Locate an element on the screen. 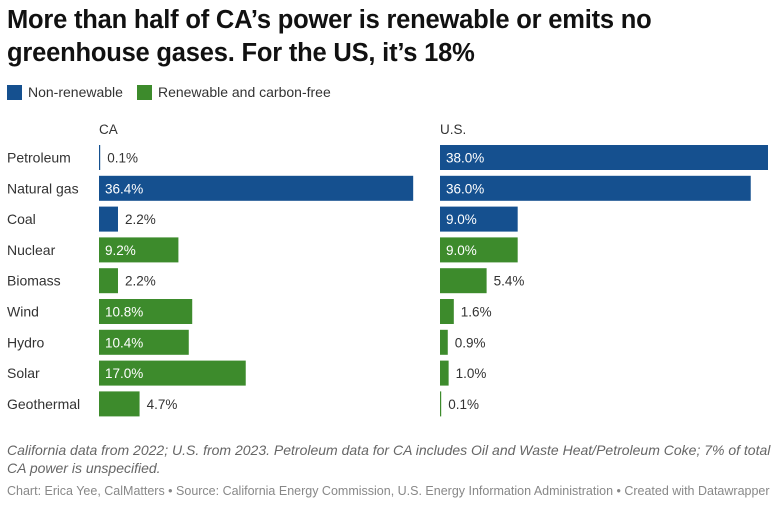 The height and width of the screenshot is (524, 780). legend-label-non-renewable: Non-renewable is located at coordinates (75, 92).